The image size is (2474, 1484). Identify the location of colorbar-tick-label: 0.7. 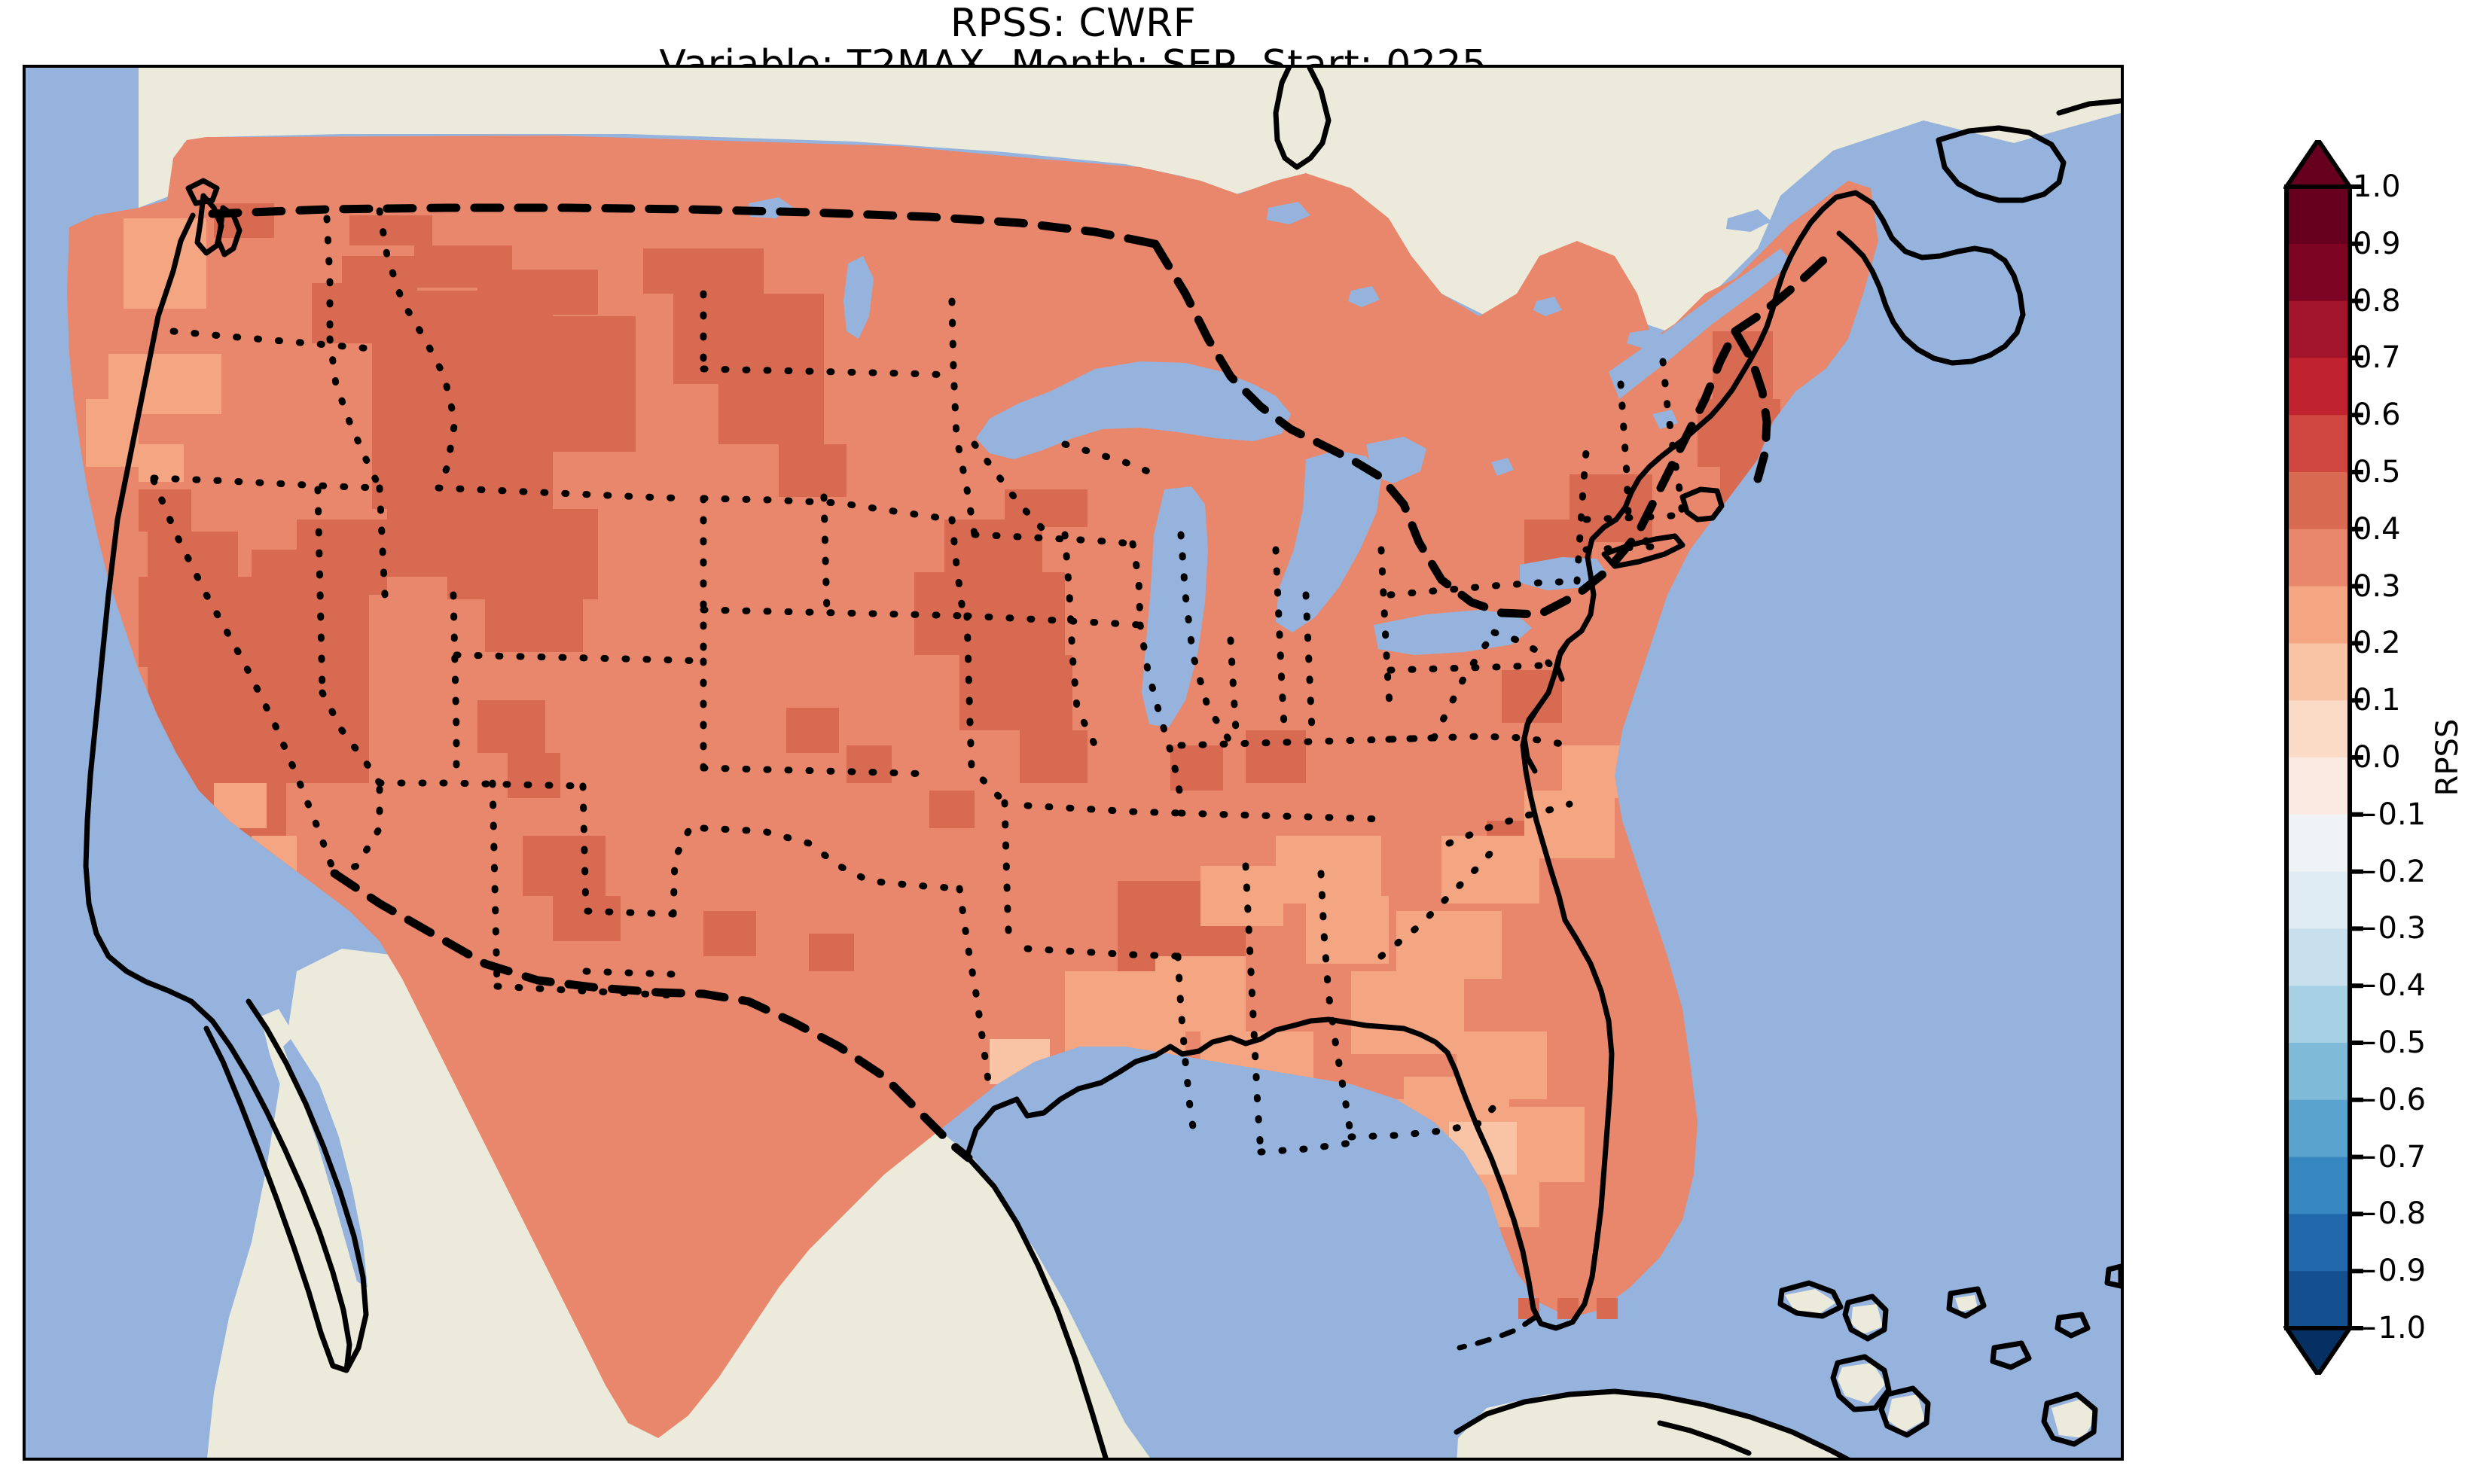
(2377, 358).